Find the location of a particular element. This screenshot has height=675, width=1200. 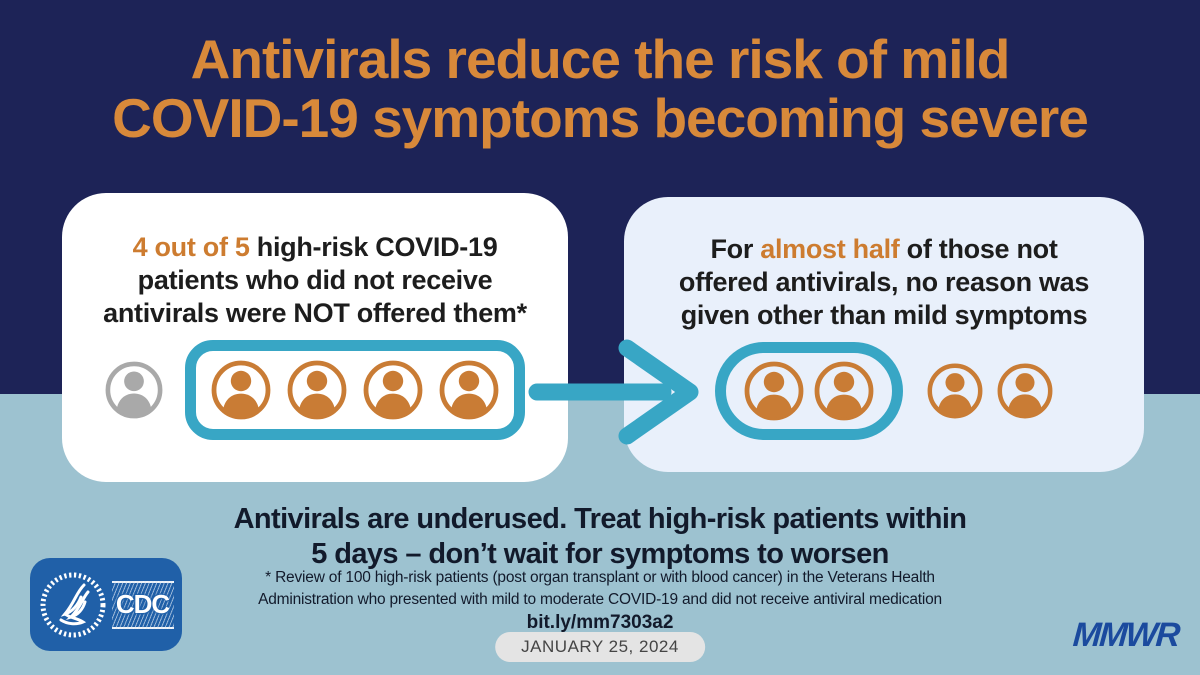

date-badge: JANUARY 25, 2024 is located at coordinates (600, 647).